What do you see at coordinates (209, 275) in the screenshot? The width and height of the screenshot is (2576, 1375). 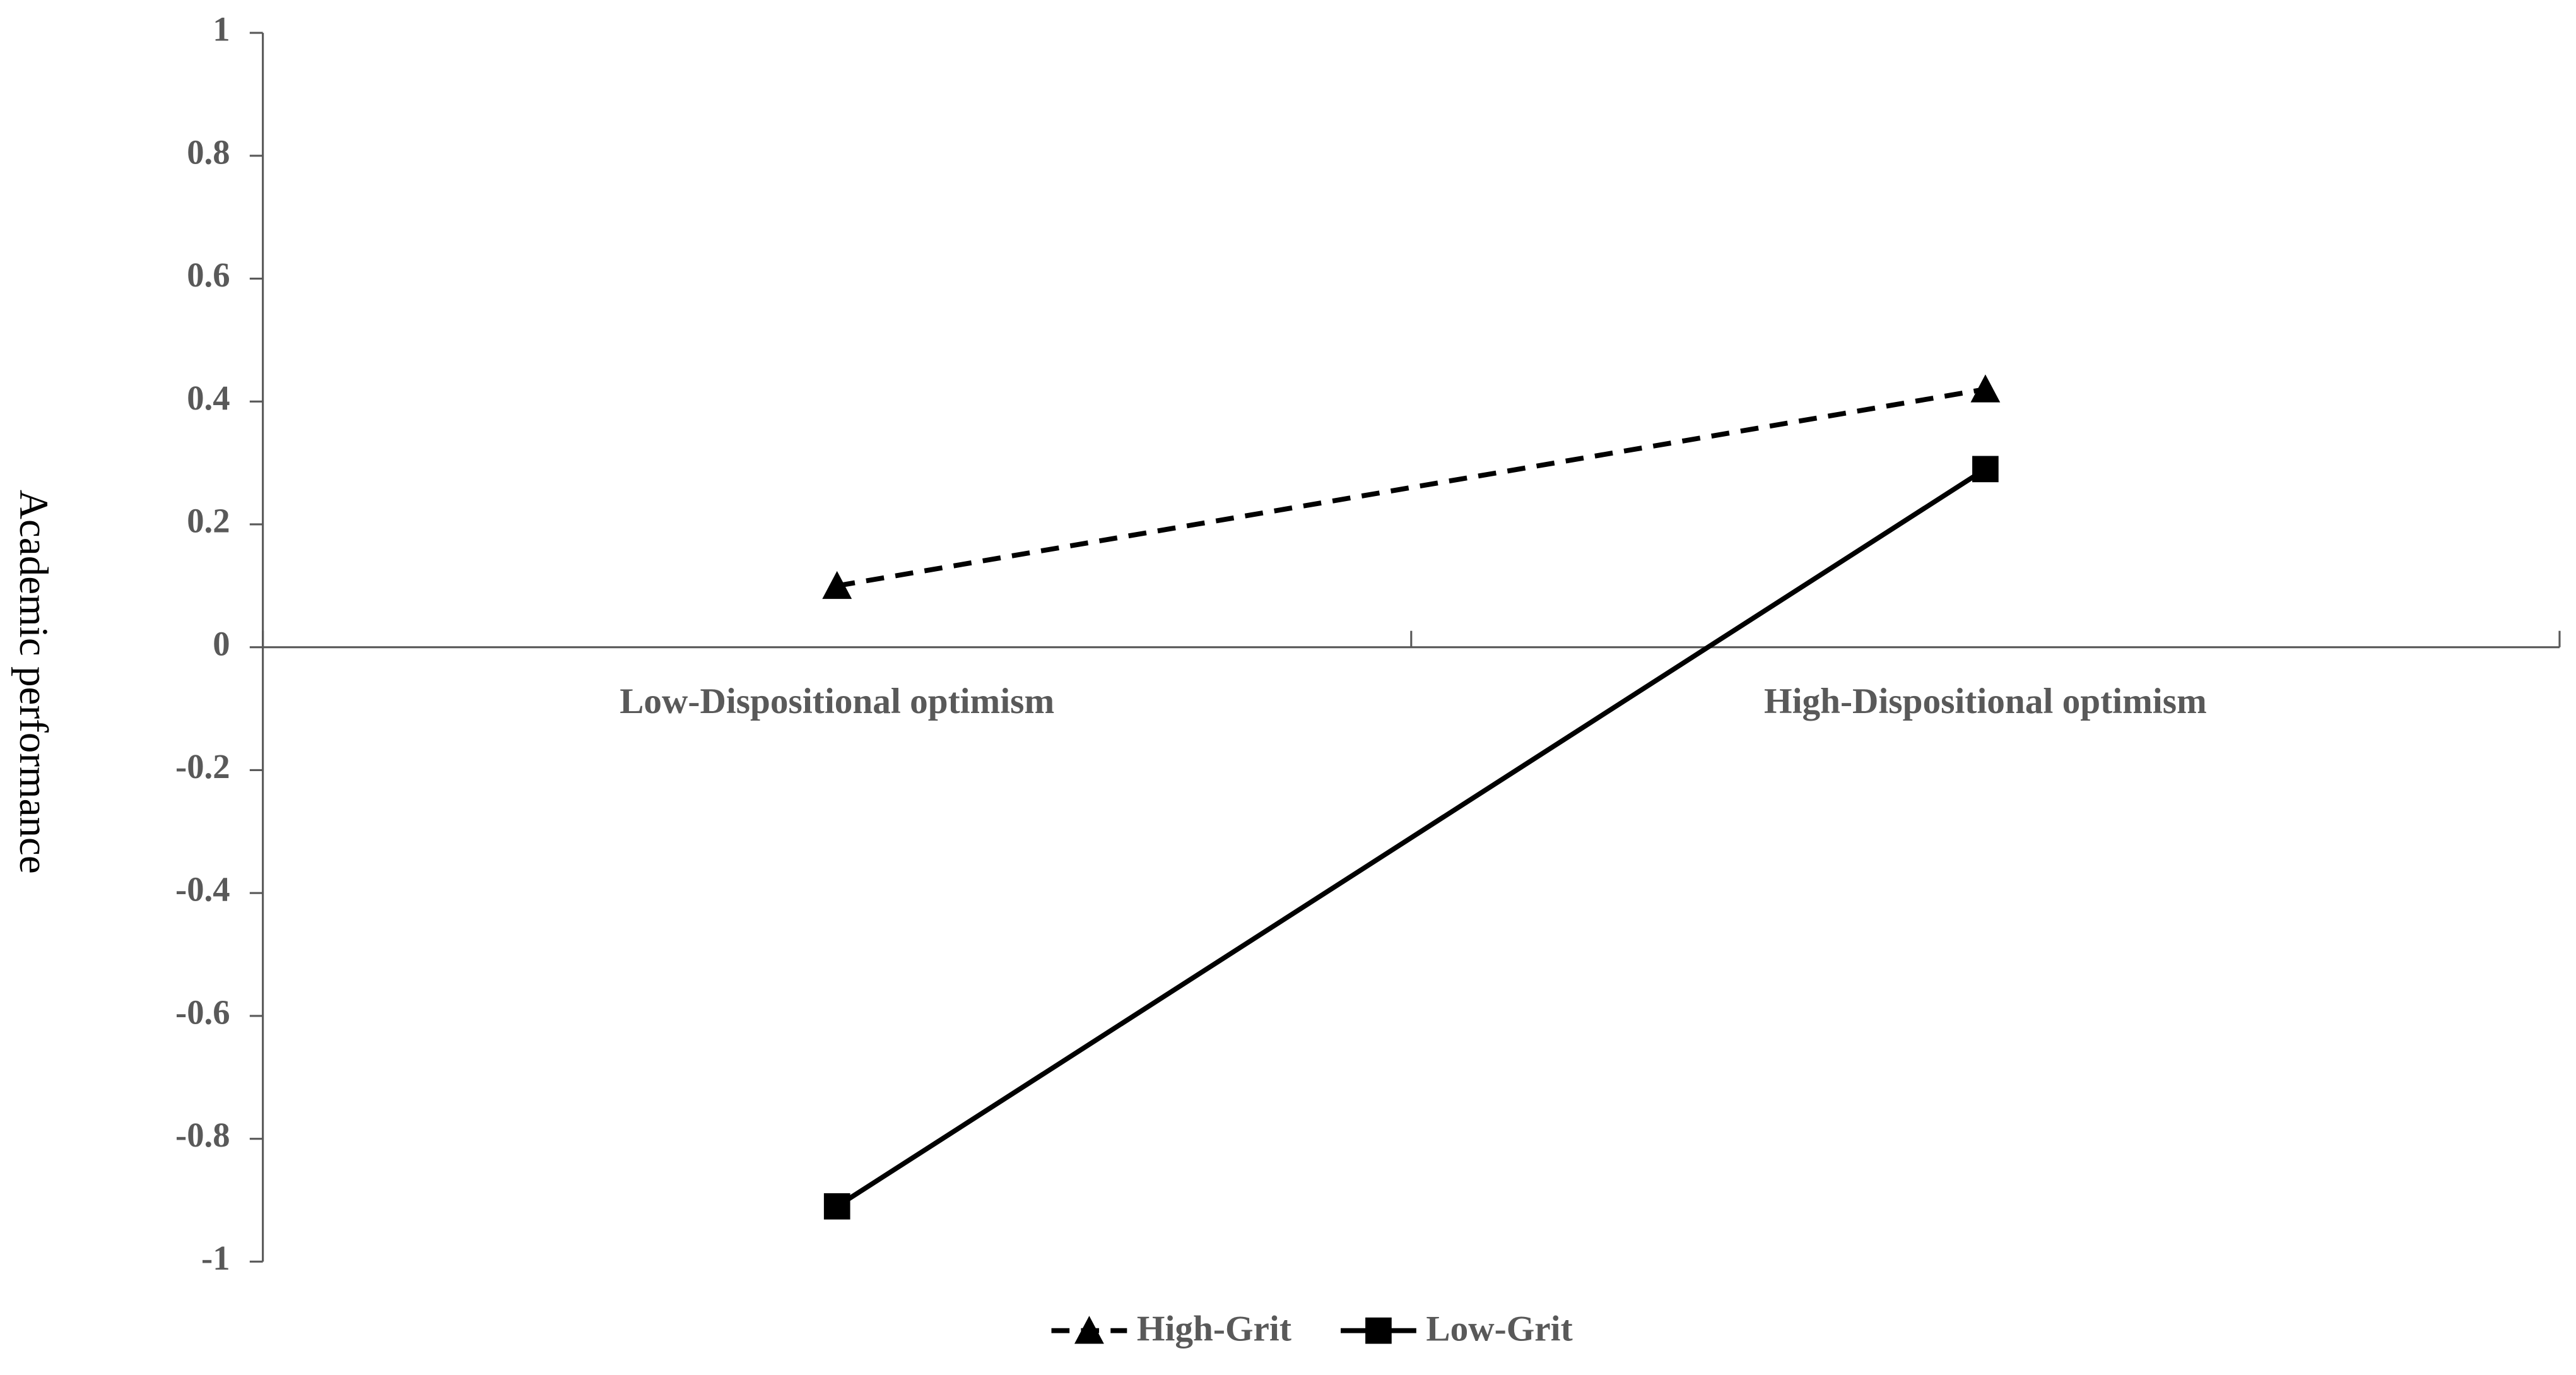 I see `y-tick-label: 0.6` at bounding box center [209, 275].